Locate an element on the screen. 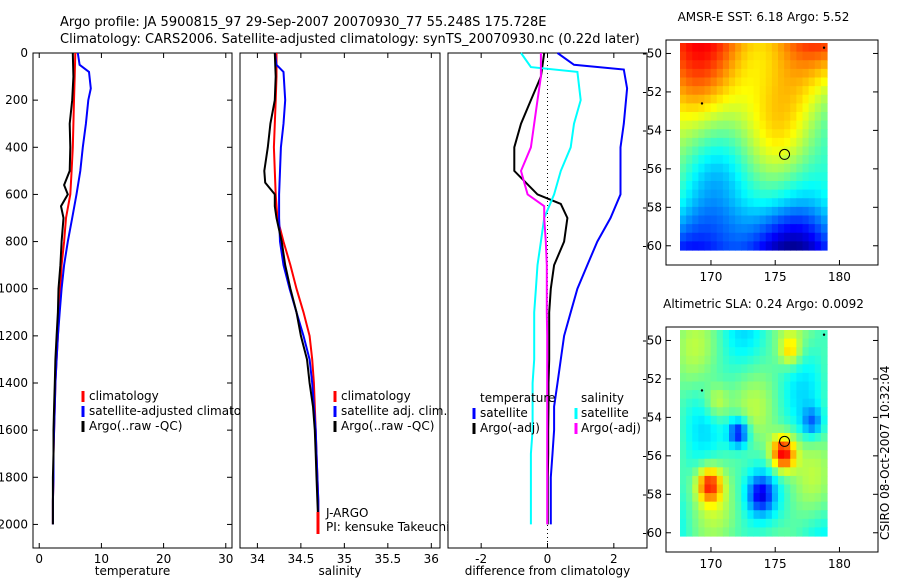 The width and height of the screenshot is (900, 580). argo-position-marker is located at coordinates (785, 154).